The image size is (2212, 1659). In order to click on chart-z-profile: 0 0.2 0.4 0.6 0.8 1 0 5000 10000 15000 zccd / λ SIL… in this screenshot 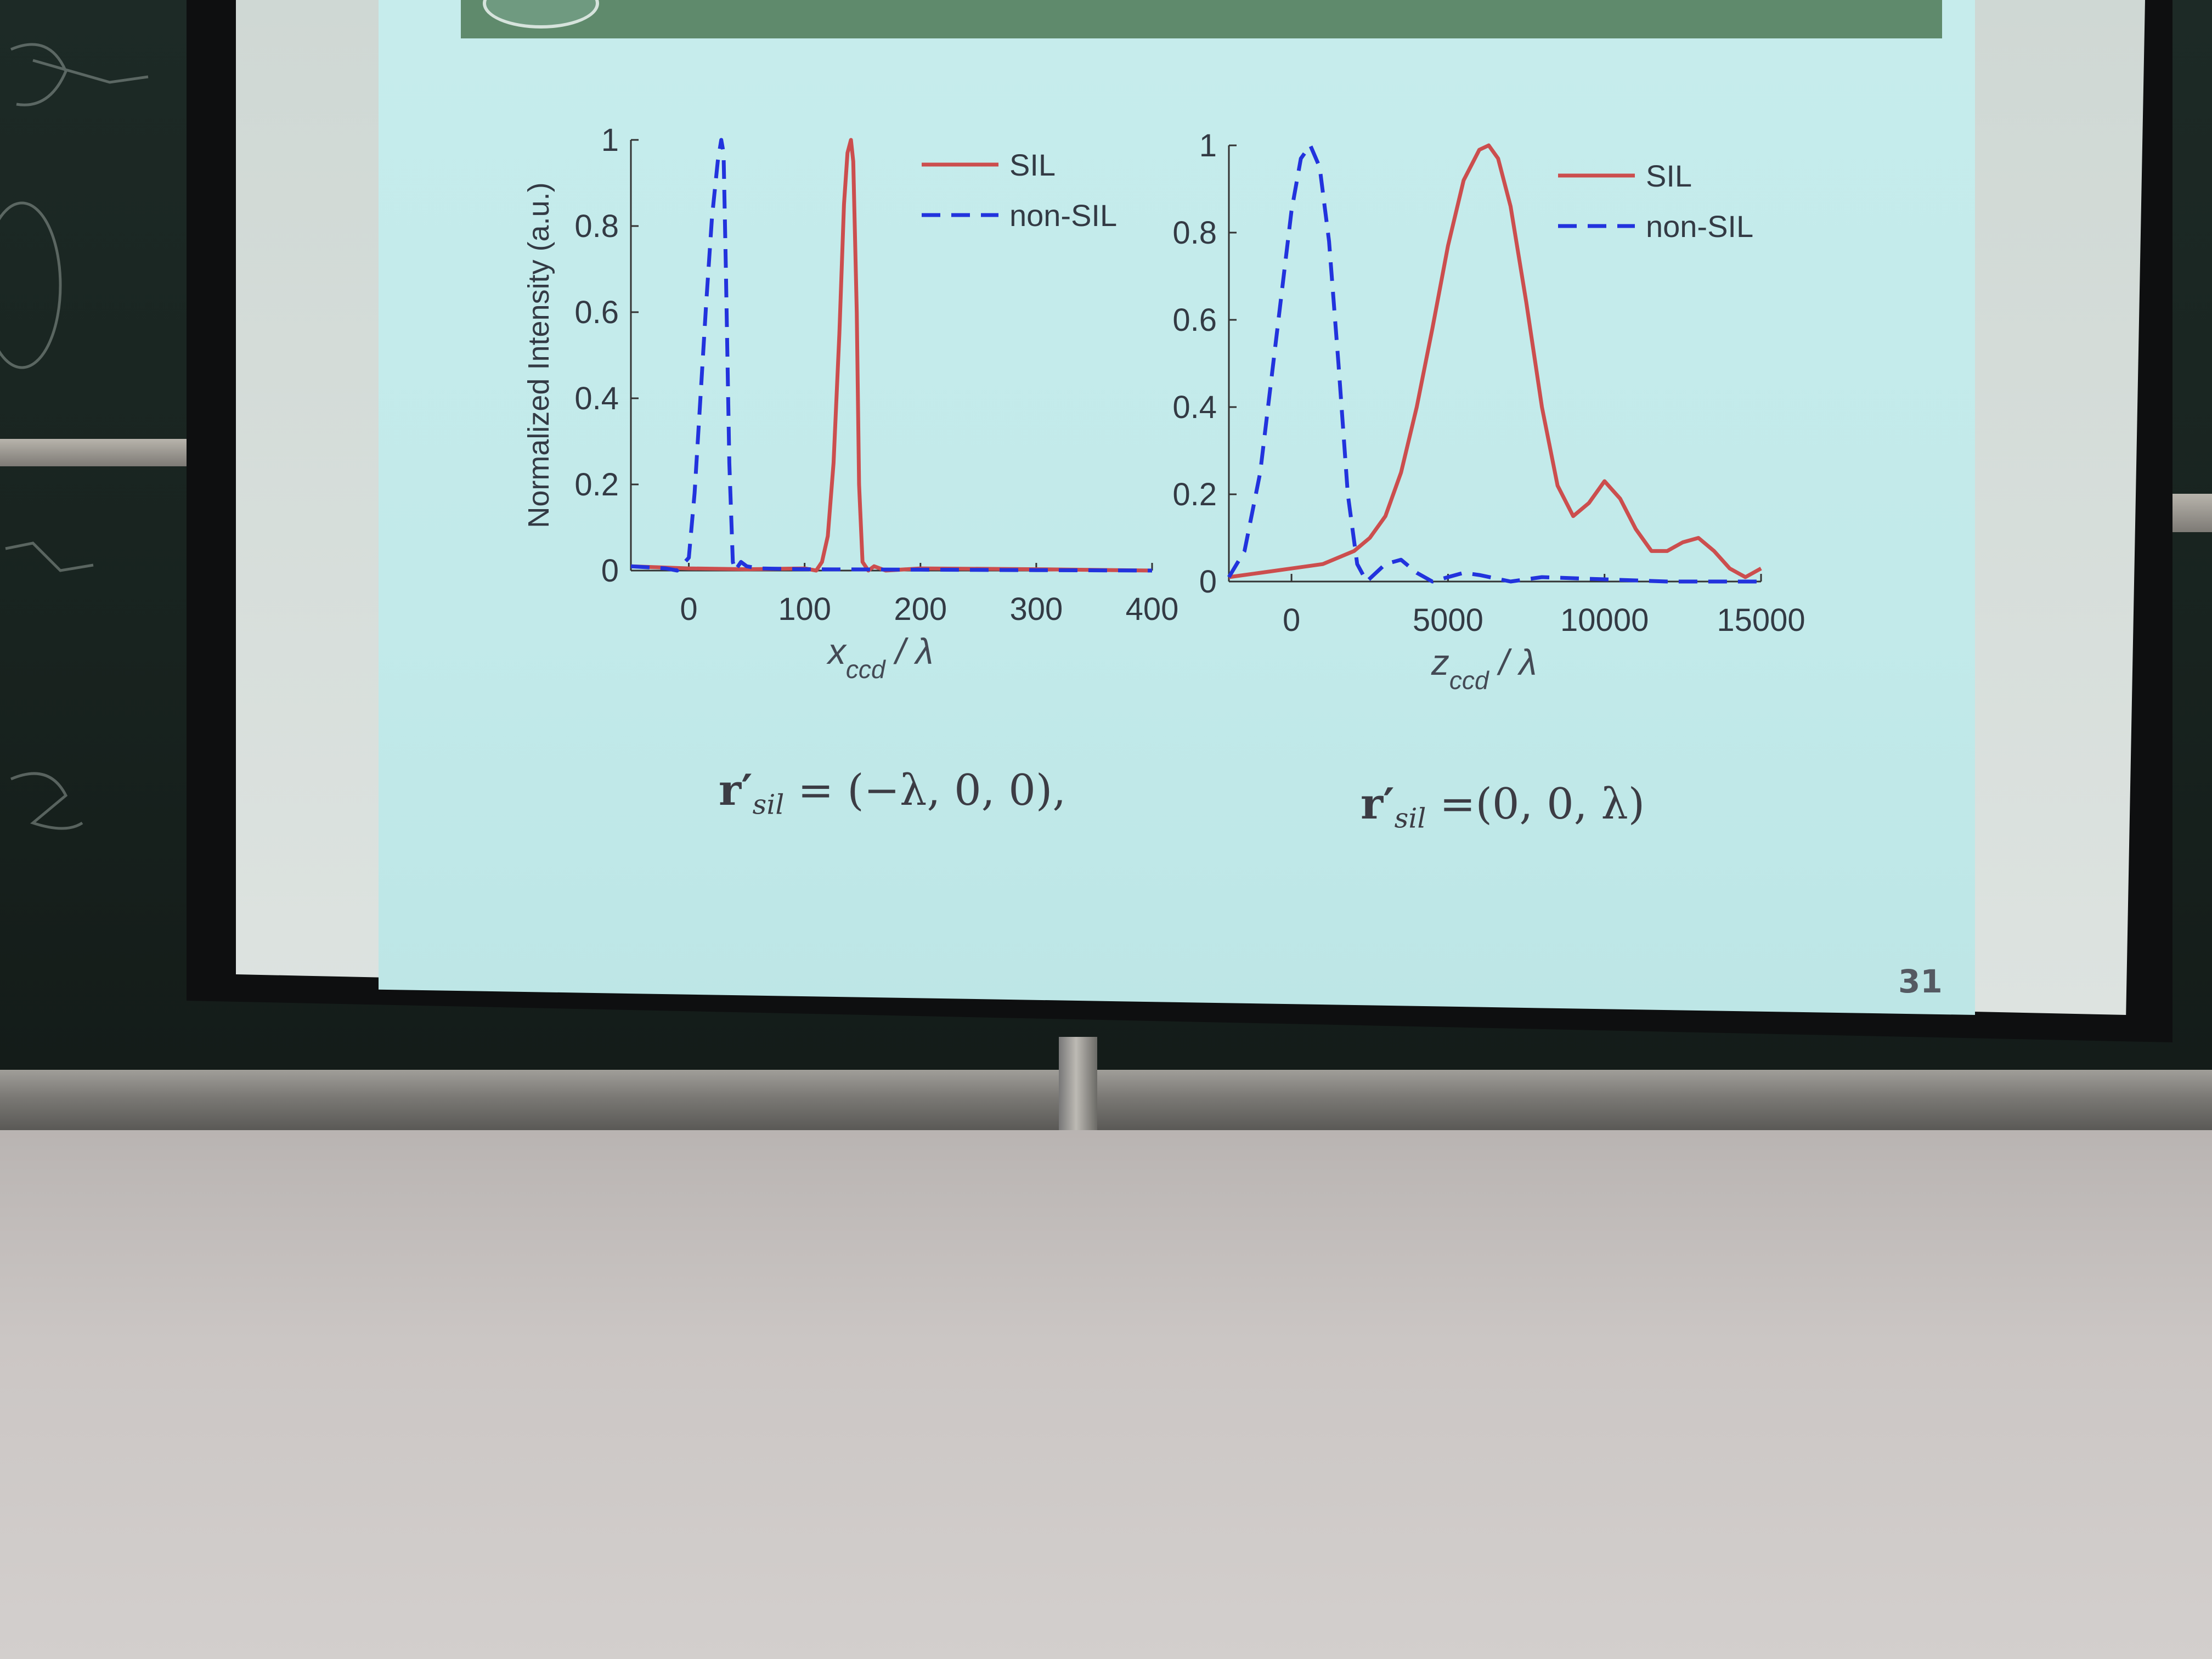, I will do `click(1489, 411)`.